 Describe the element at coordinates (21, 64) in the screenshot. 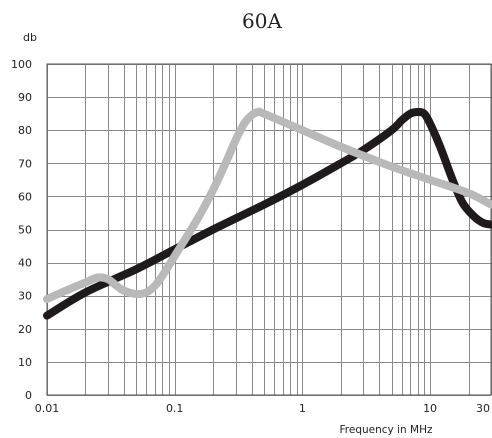

I see `y-tick-label: 100` at that location.